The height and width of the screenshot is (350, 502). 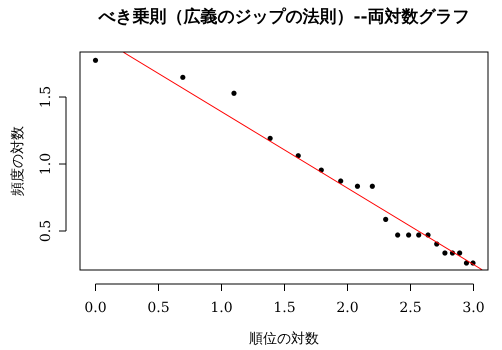 What do you see at coordinates (18, 161) in the screenshot?
I see `y-axis-title: 頻度の対数` at bounding box center [18, 161].